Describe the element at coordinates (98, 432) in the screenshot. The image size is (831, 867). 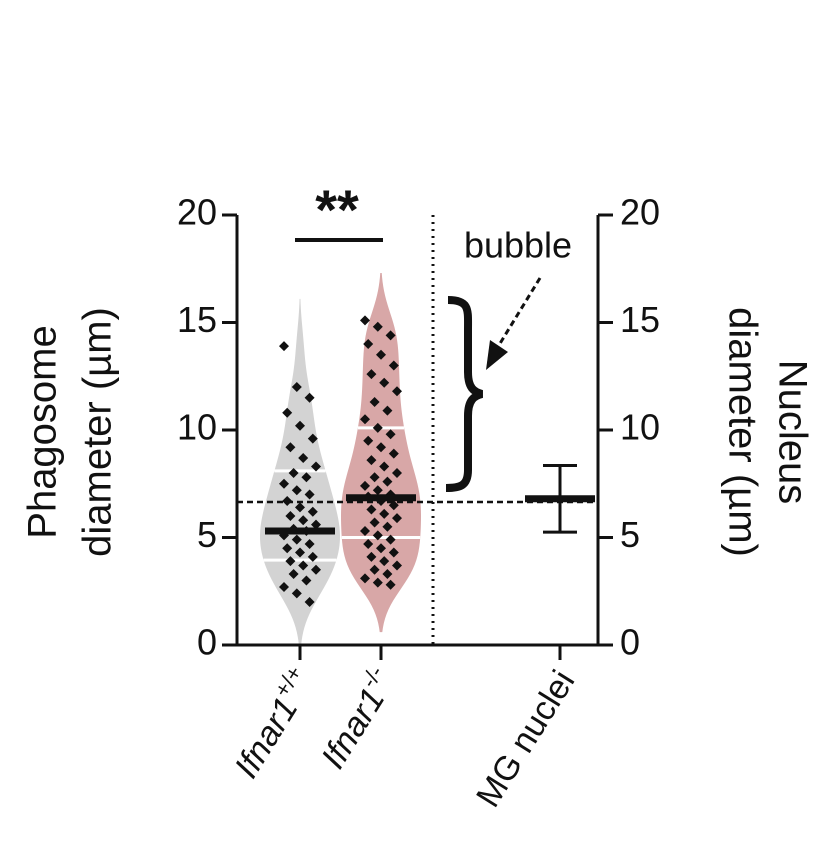
I see `y-axis-label: diameter (µm)` at that location.